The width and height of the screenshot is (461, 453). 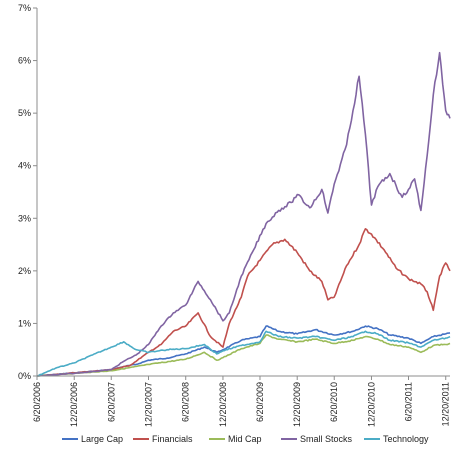 What do you see at coordinates (408, 401) in the screenshot?
I see `x-tick-label: 6/20/2011` at bounding box center [408, 401].